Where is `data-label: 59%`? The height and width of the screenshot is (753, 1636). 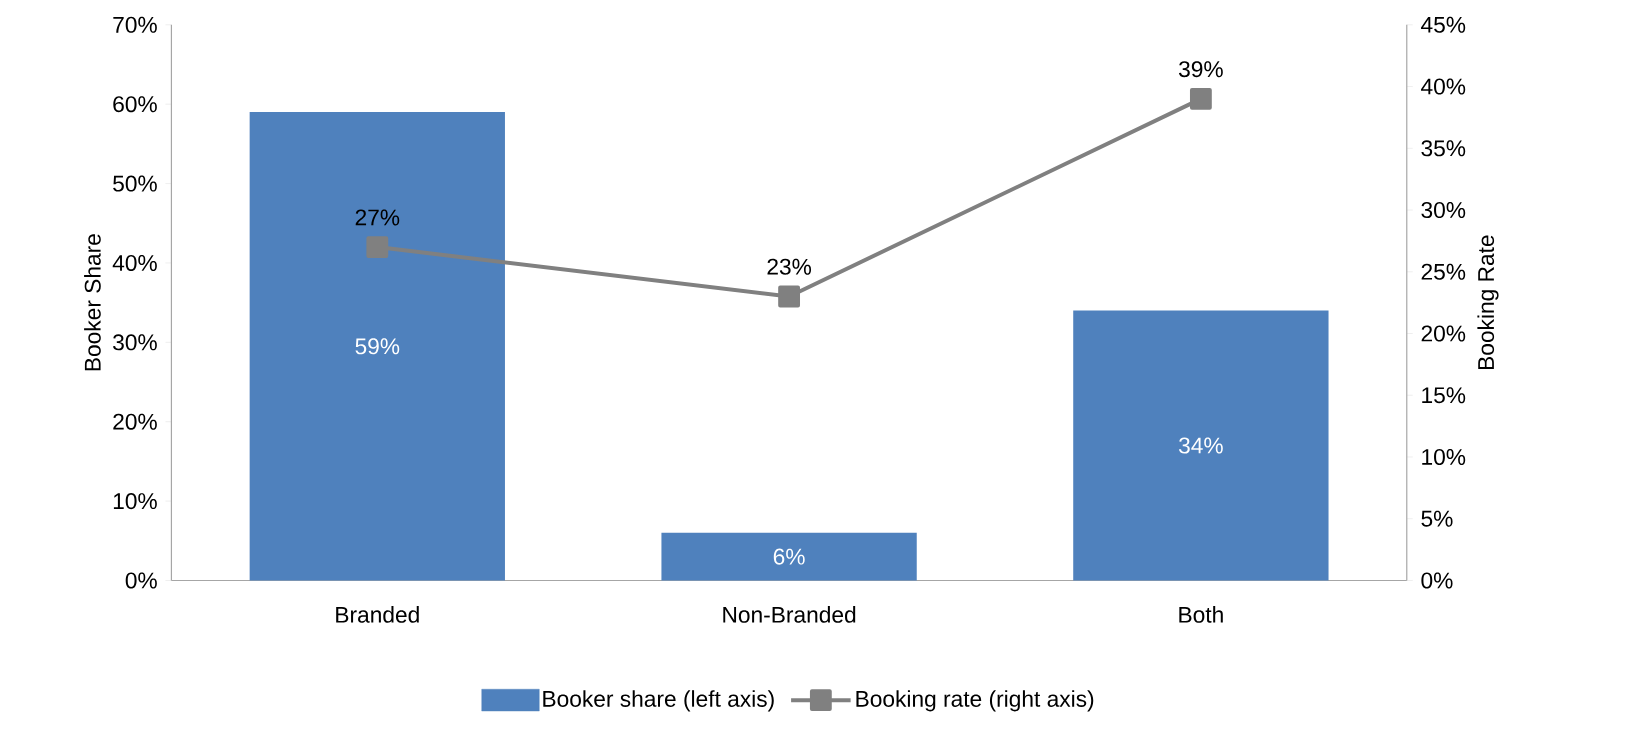 data-label: 59% is located at coordinates (377, 346).